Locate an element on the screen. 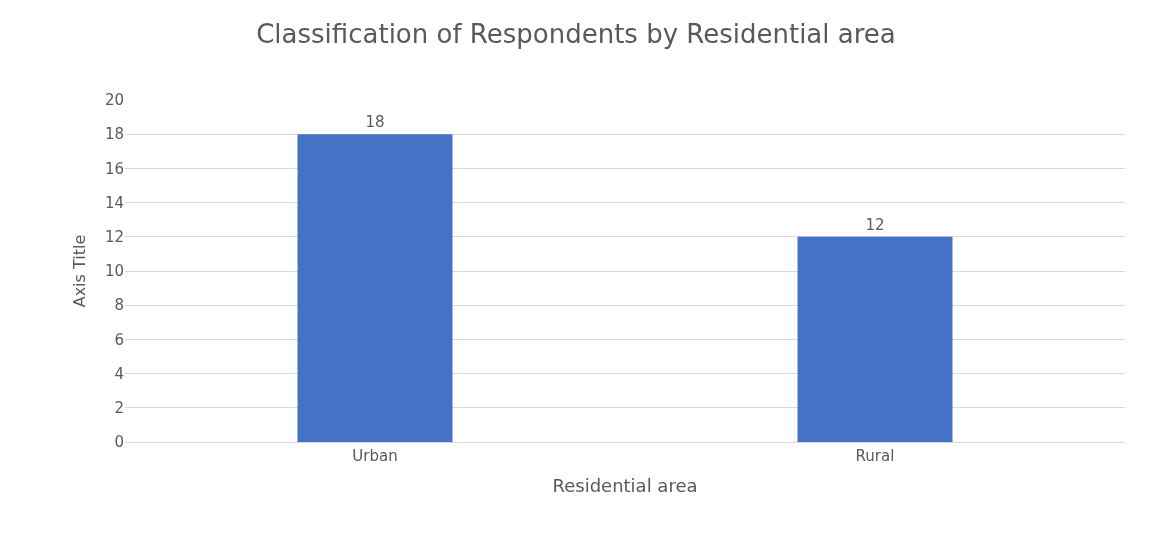 Image resolution: width=1152 pixels, height=542 pixels. y-axis-title: Axis Title is located at coordinates (79, 271).